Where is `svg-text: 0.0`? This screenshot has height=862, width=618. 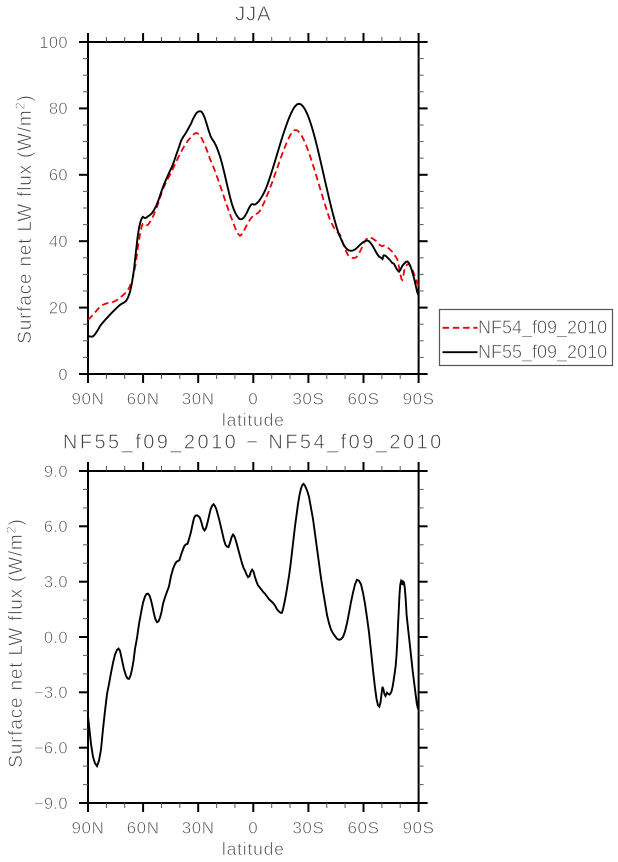
svg-text: 0.0 is located at coordinates (56, 638).